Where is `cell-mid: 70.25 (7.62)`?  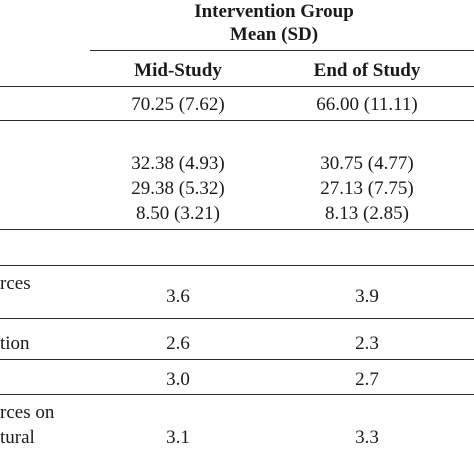
cell-mid: 70.25 (7.62) is located at coordinates (178, 104).